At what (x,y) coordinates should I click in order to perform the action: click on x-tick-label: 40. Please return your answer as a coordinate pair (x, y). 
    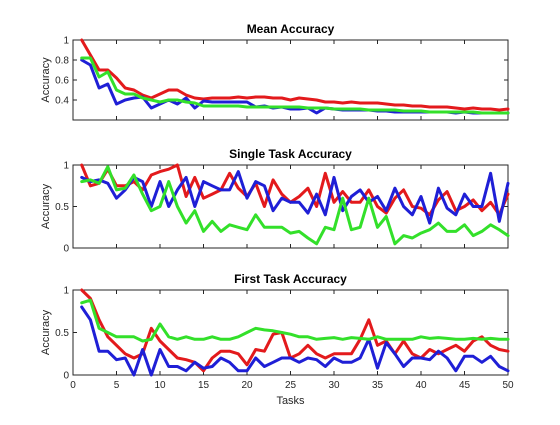
    Looking at the image, I should click on (421, 385).